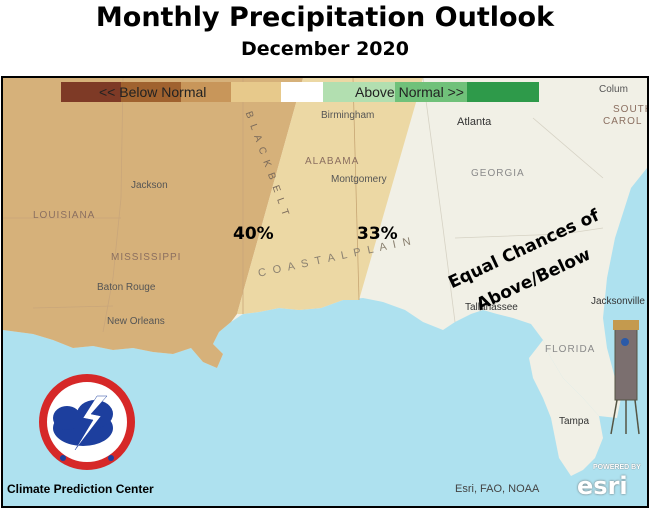 Image resolution: width=650 pixels, height=508 pixels. Describe the element at coordinates (126, 287) in the screenshot. I see `place-baton-rouge: Baton Rouge` at that location.